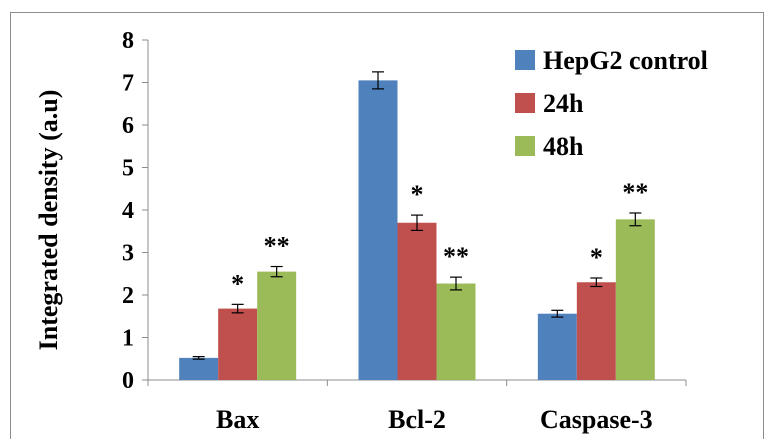 This screenshot has width=768, height=439. What do you see at coordinates (417, 419) in the screenshot?
I see `x-category-label: Bcl-2` at bounding box center [417, 419].